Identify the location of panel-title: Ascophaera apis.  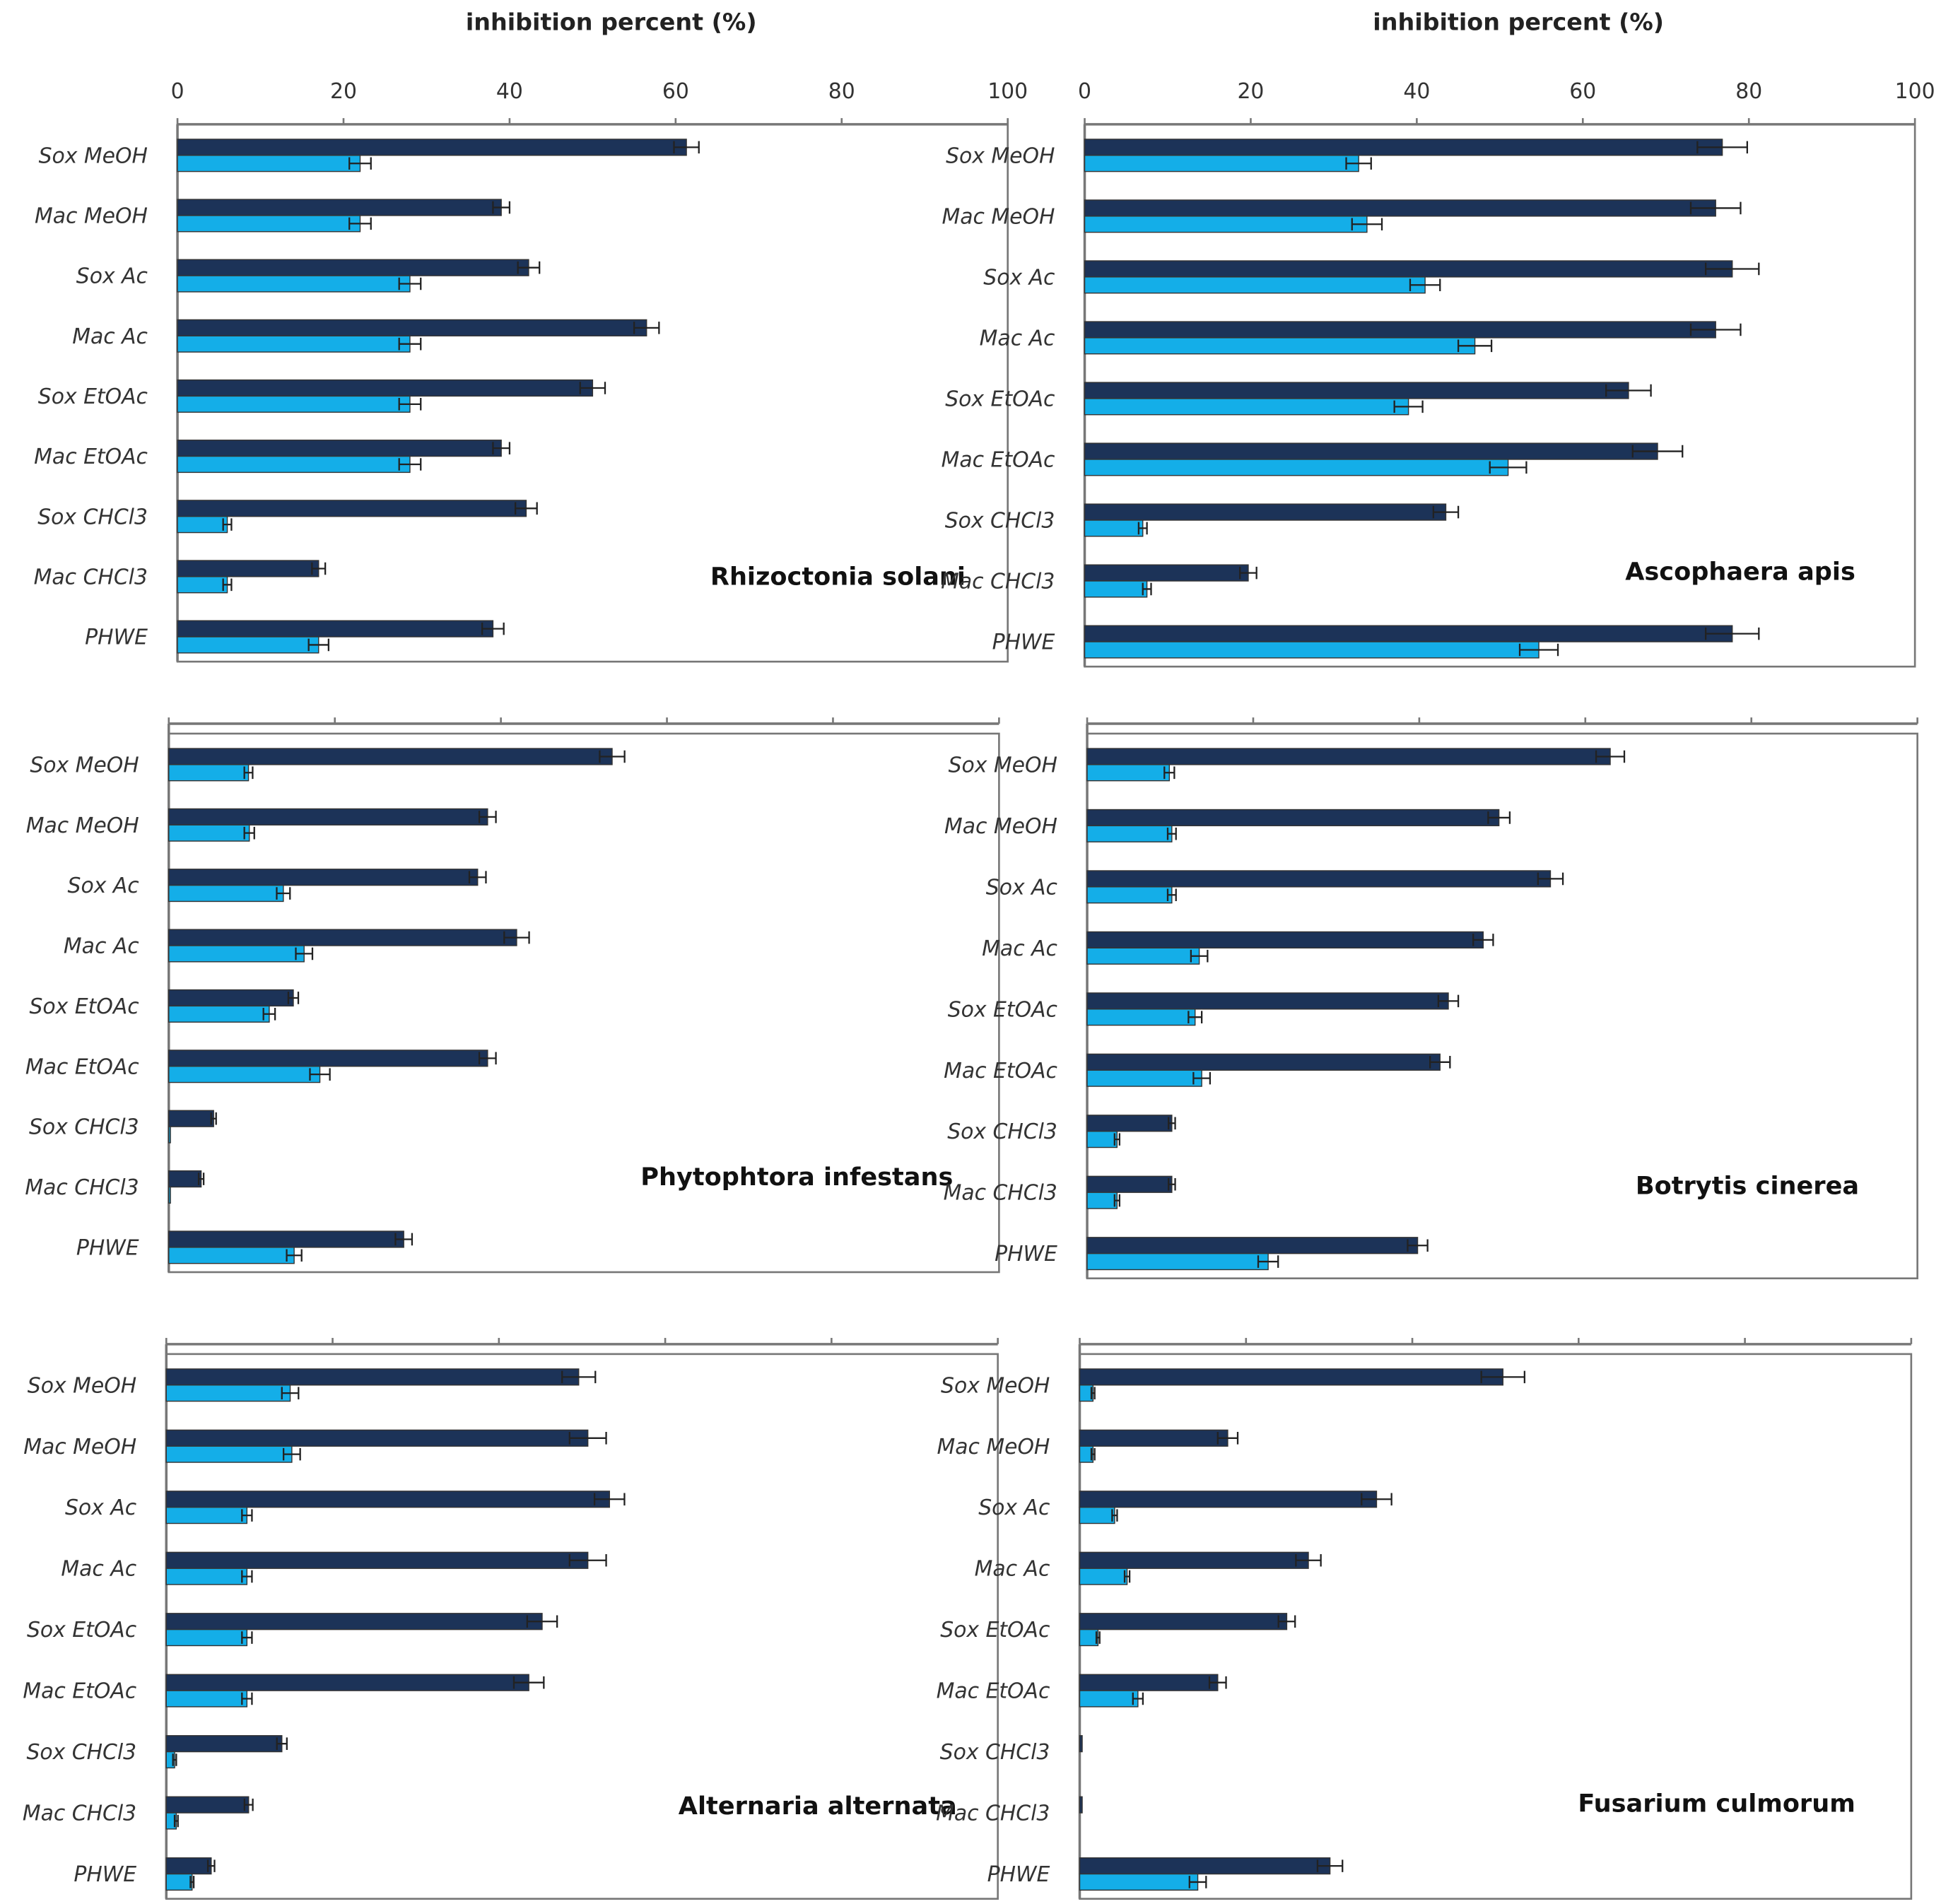
(1740, 571).